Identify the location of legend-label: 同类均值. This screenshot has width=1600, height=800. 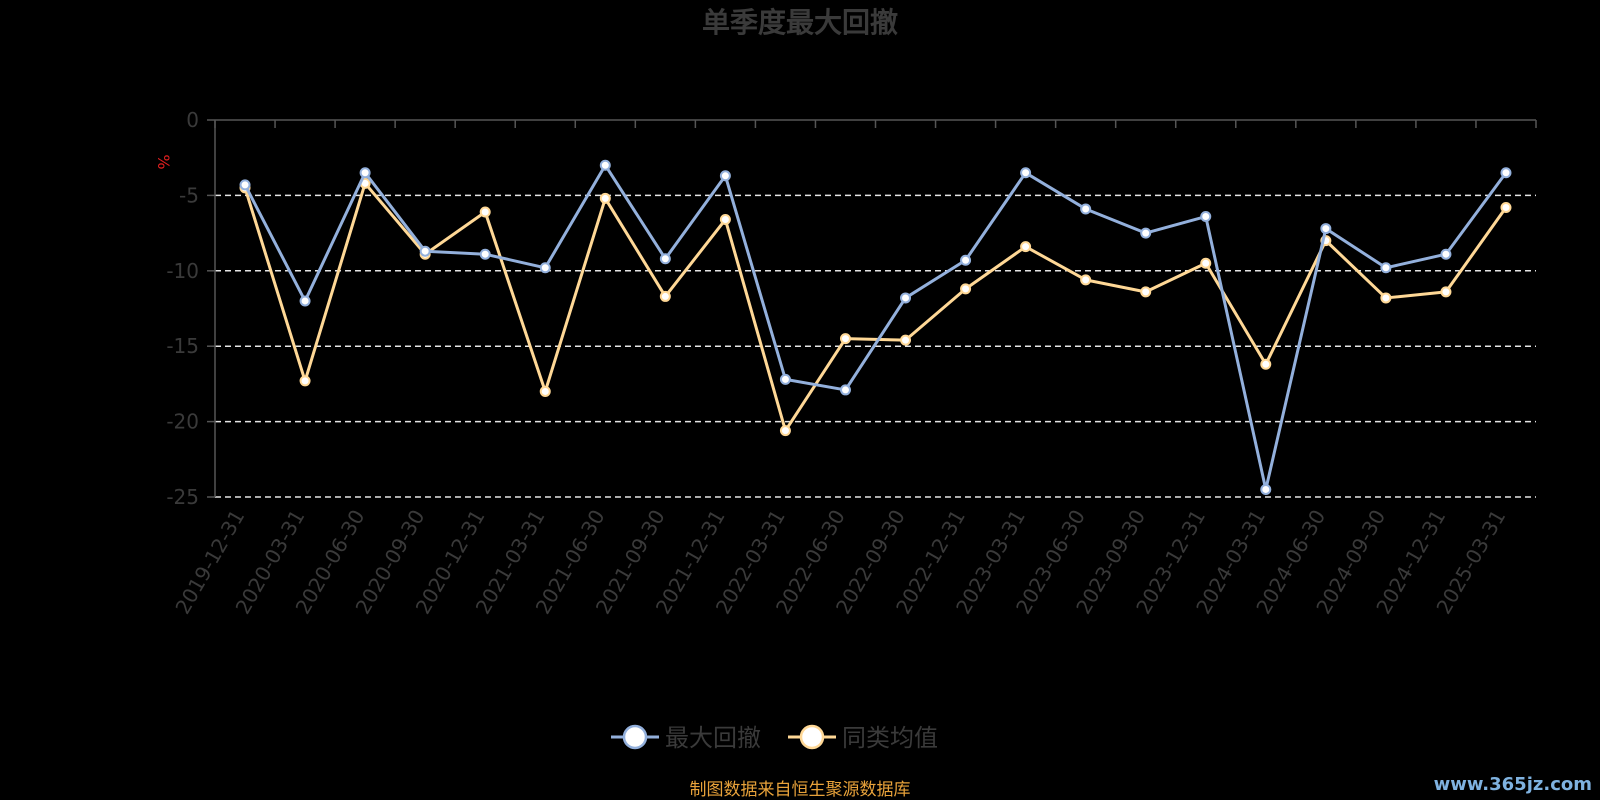
(890, 738).